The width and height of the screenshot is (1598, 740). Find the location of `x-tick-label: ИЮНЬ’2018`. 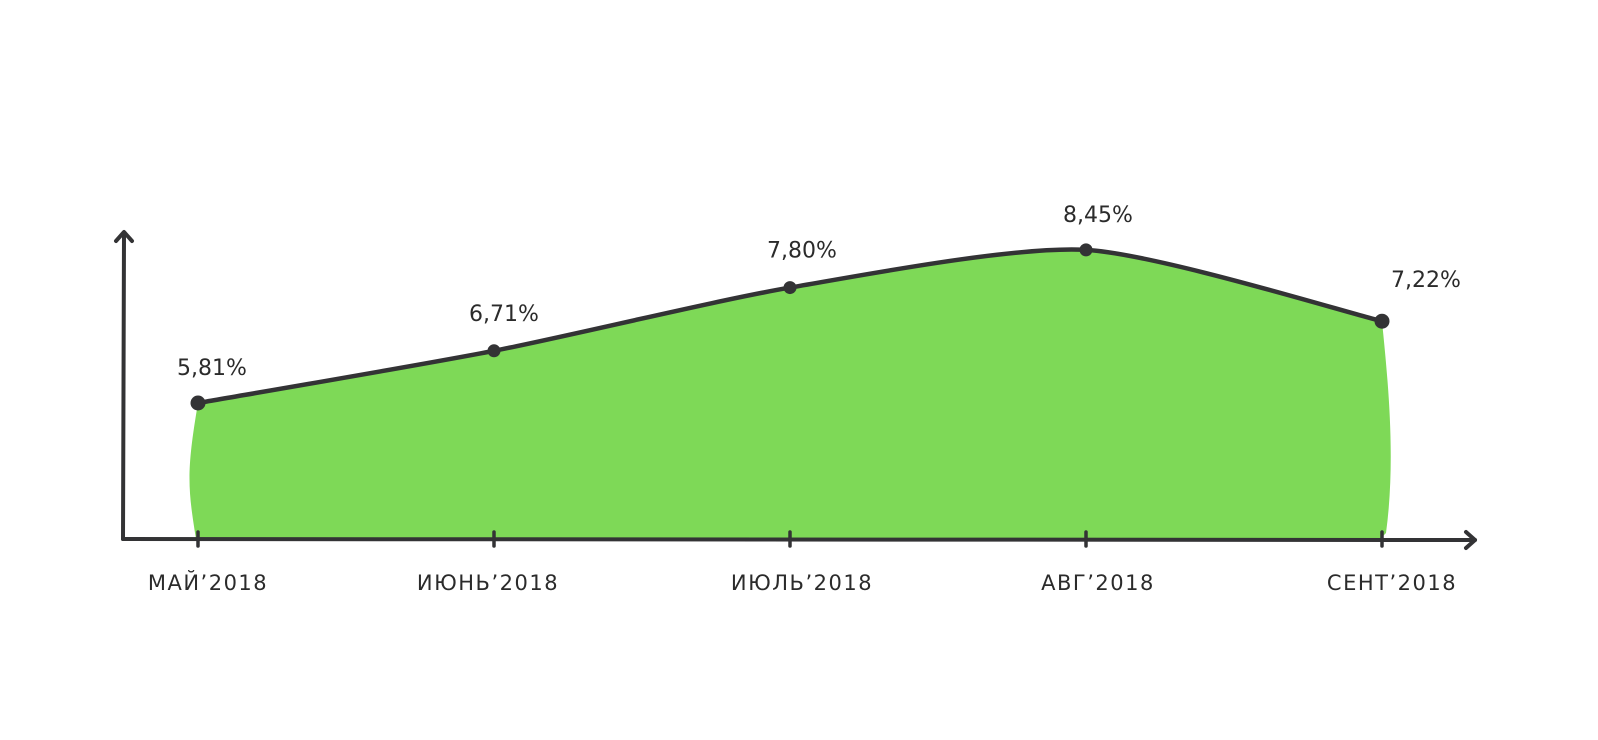

x-tick-label: ИЮНЬ’2018 is located at coordinates (488, 583).